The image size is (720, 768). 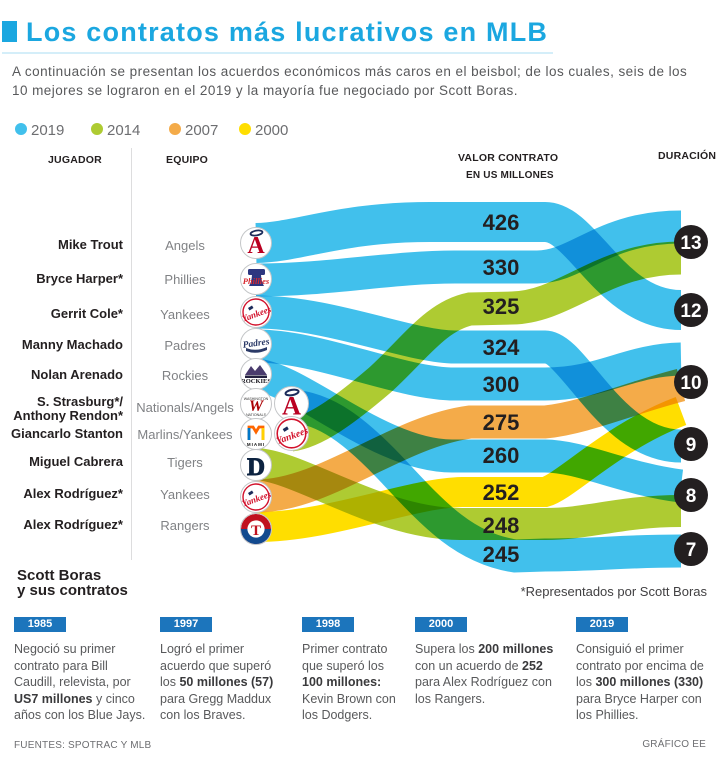 I want to click on svg-text: 10, so click(x=690, y=383).